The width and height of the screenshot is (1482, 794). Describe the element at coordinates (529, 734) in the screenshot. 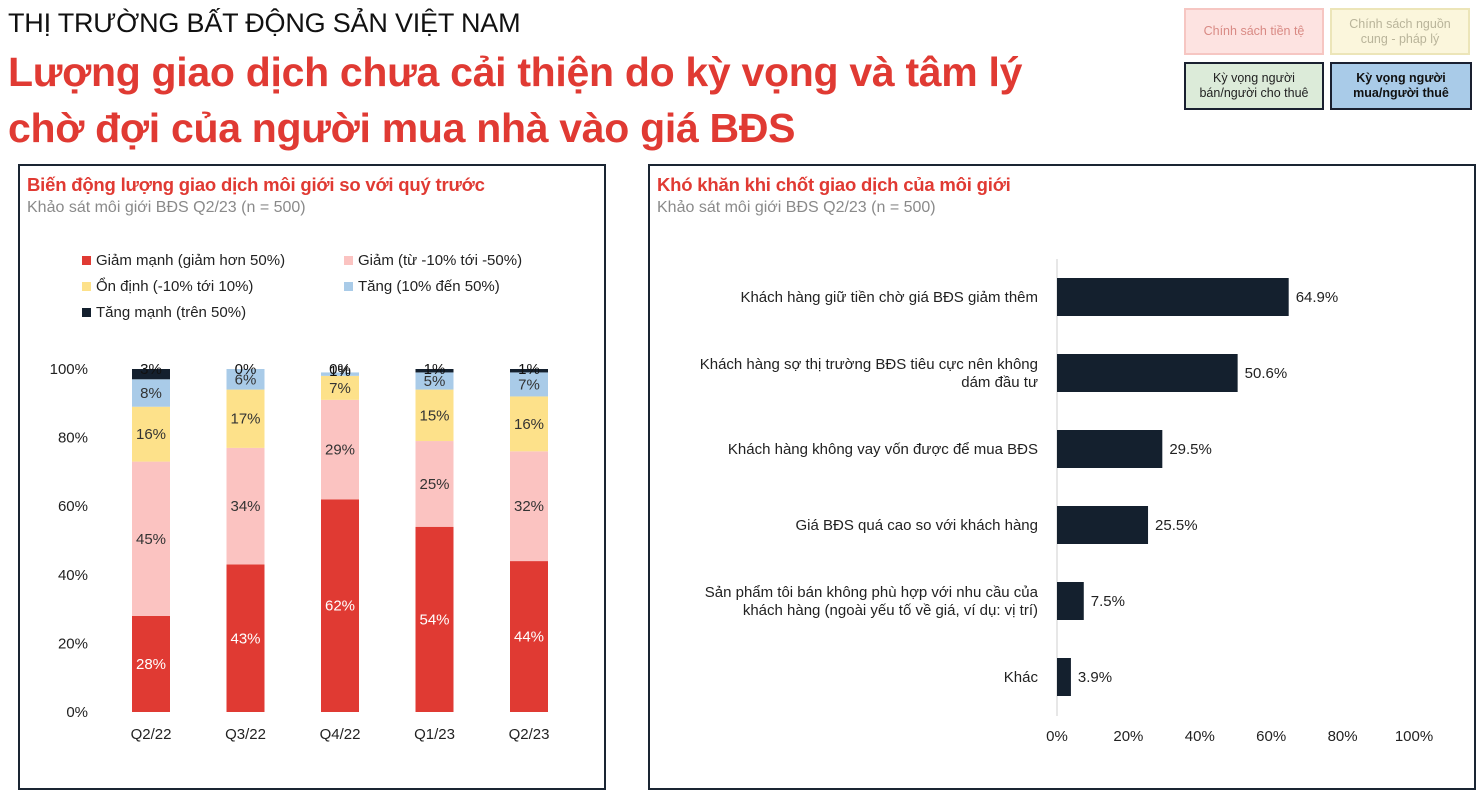

I see `x-category-label: Q2/23` at that location.